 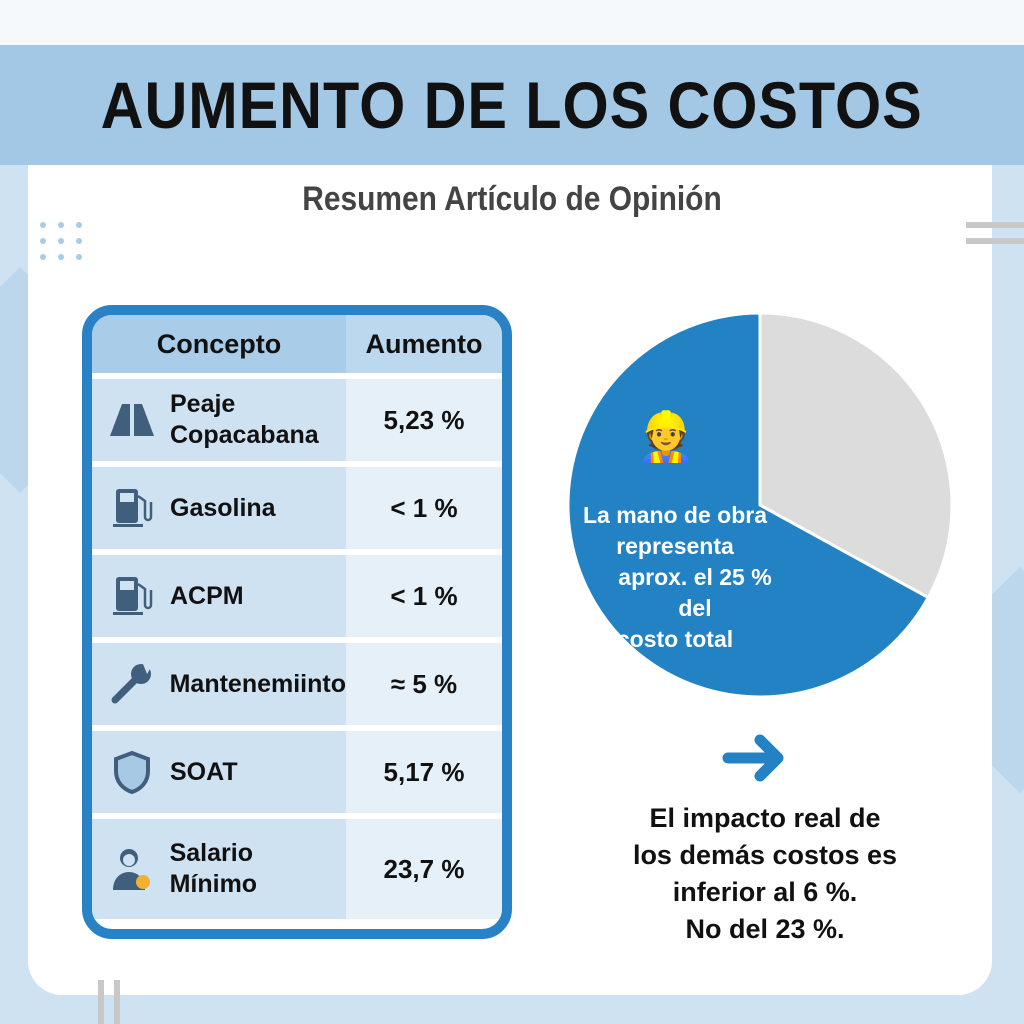 I want to click on arrow-right-icon, so click(x=753, y=758).